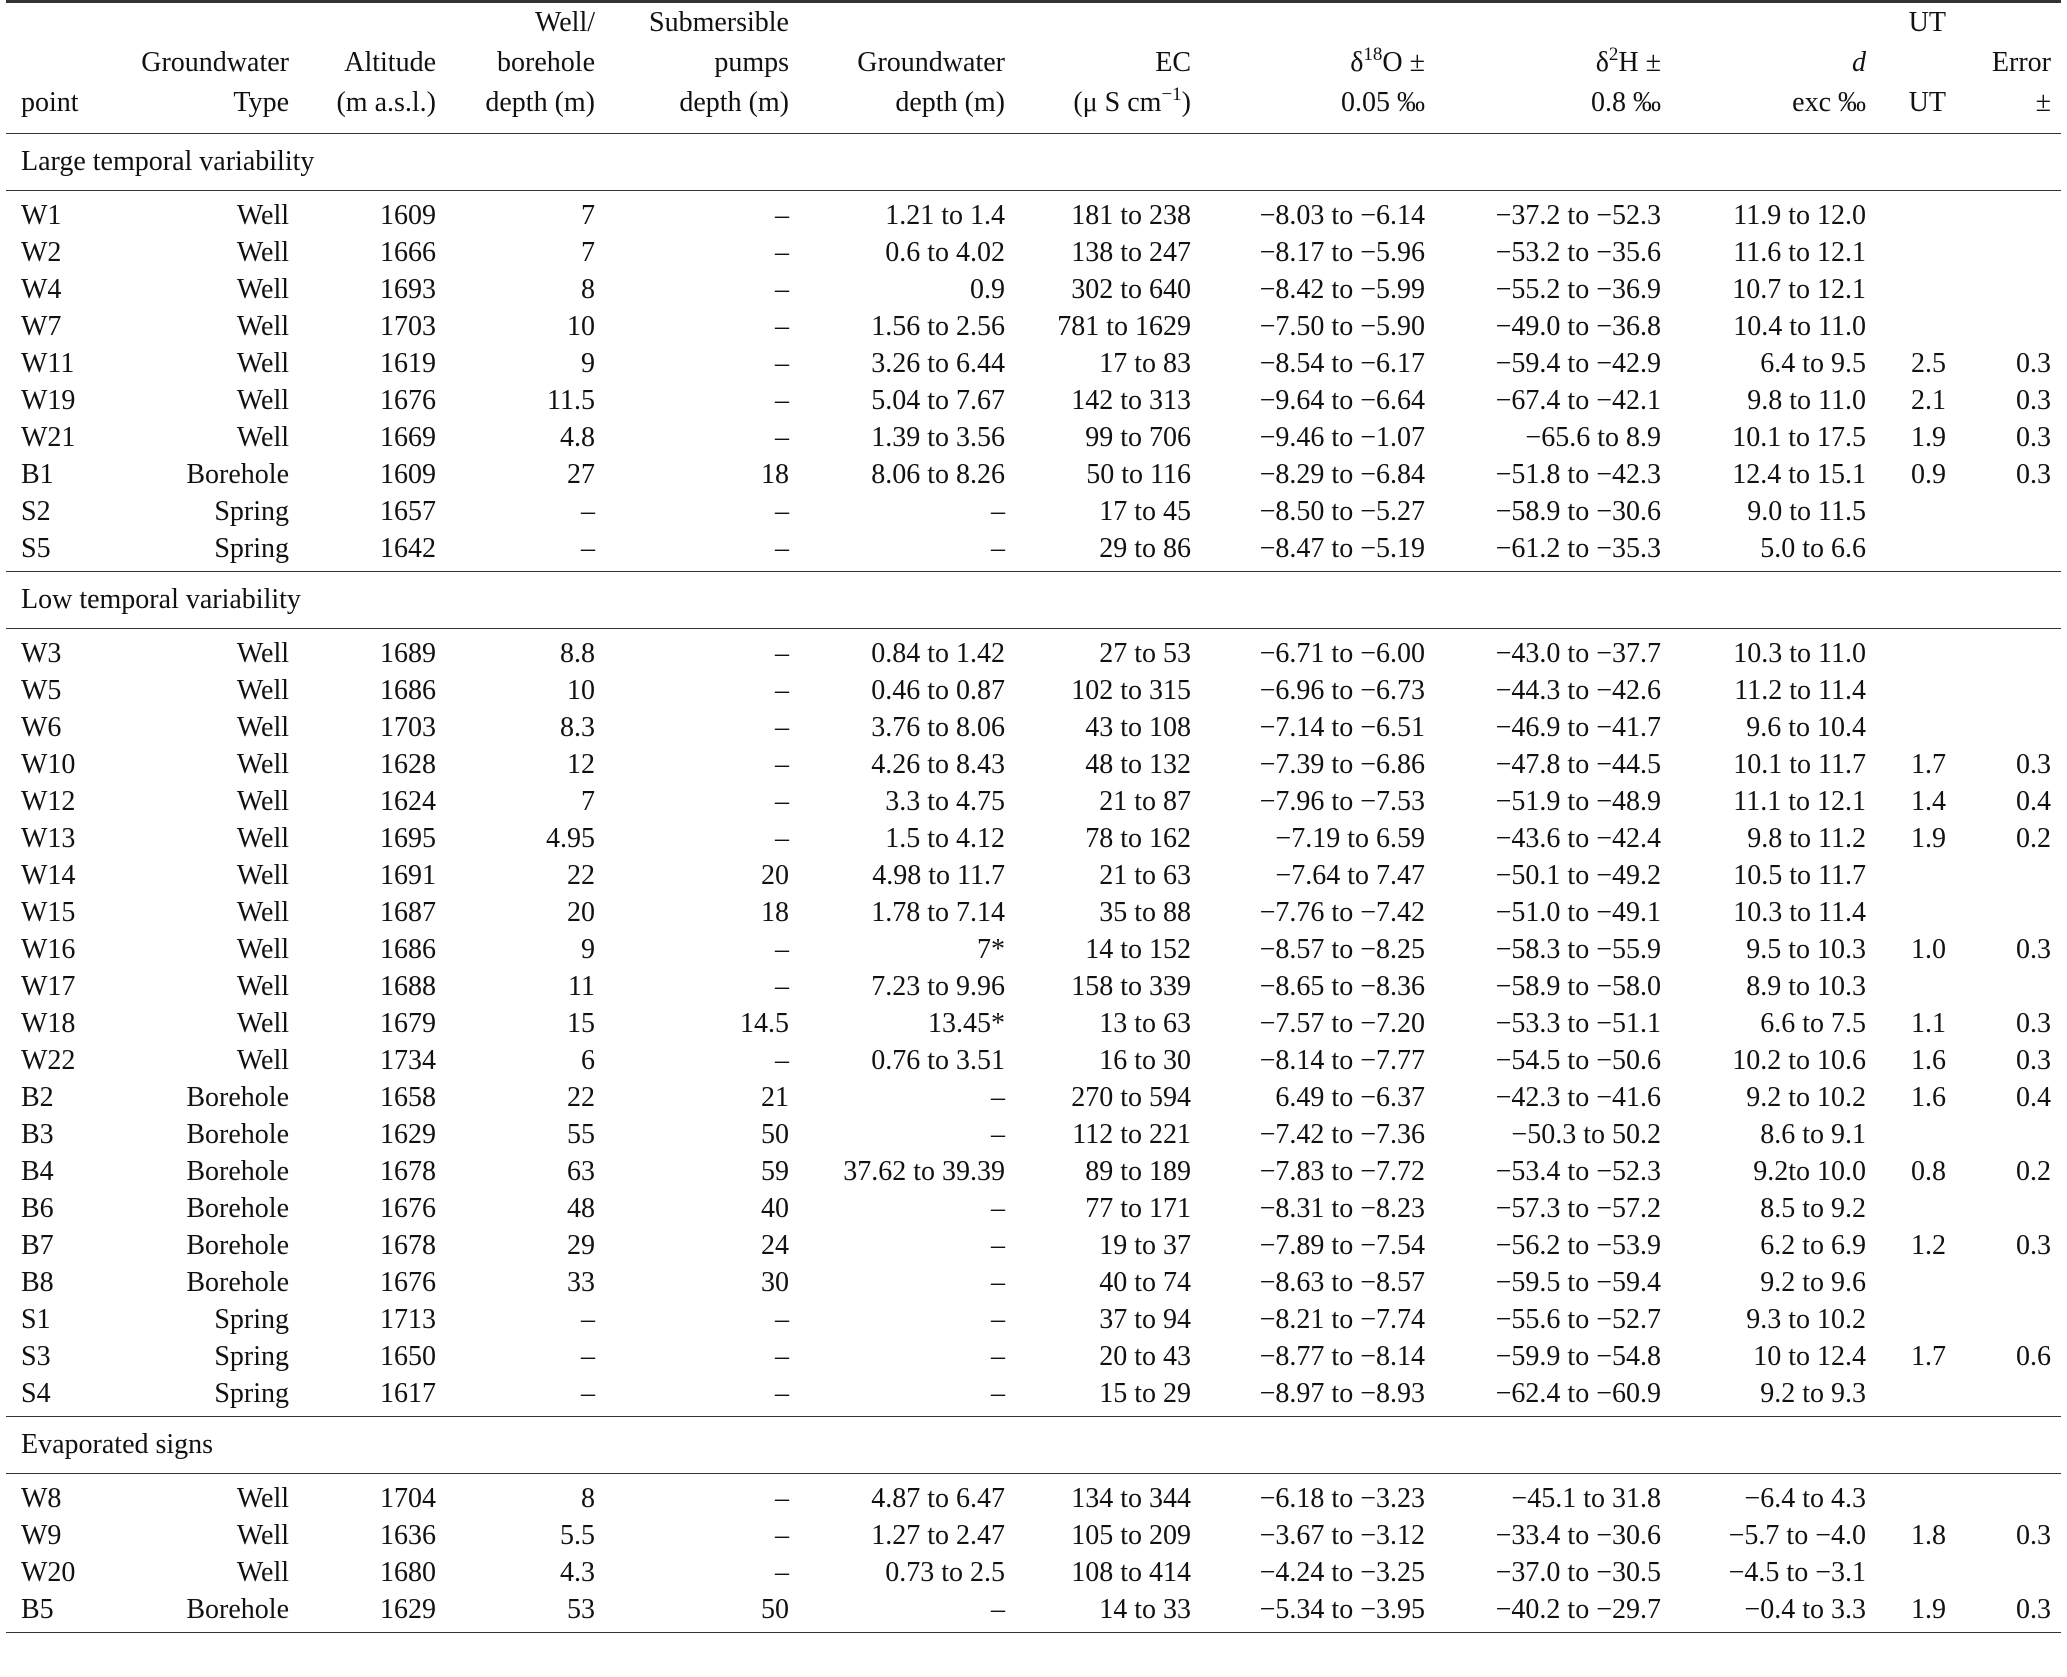 Image resolution: width=2067 pixels, height=1677 pixels. Describe the element at coordinates (207, 23) in the screenshot. I see `header-type` at that location.